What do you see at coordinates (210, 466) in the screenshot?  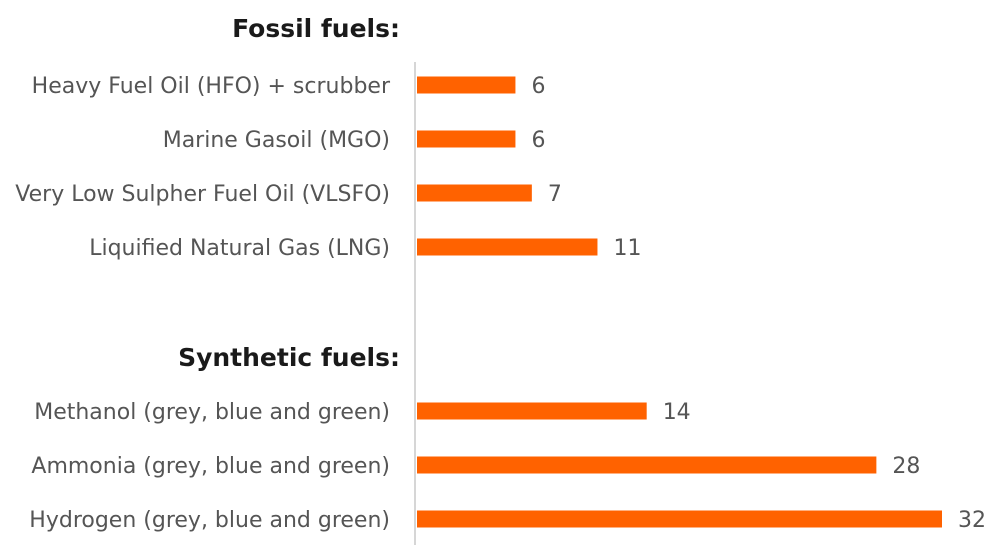 I see `category-label: Ammonia (grey, blue and green)` at bounding box center [210, 466].